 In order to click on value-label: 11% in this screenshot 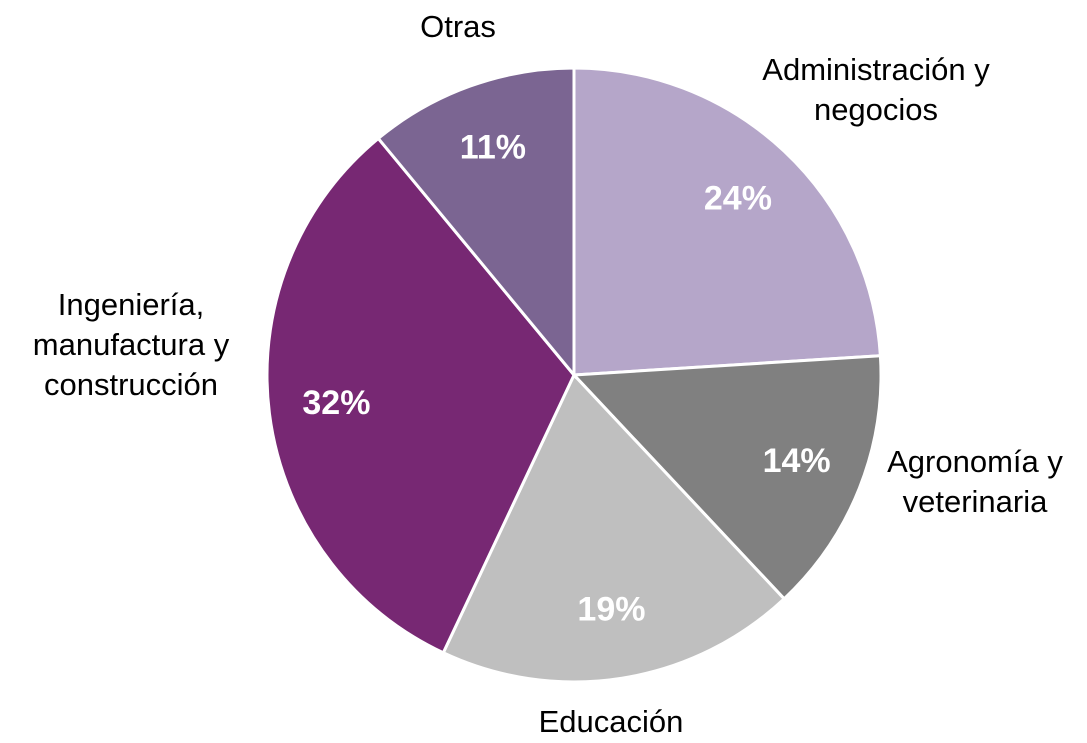, I will do `click(493, 148)`.